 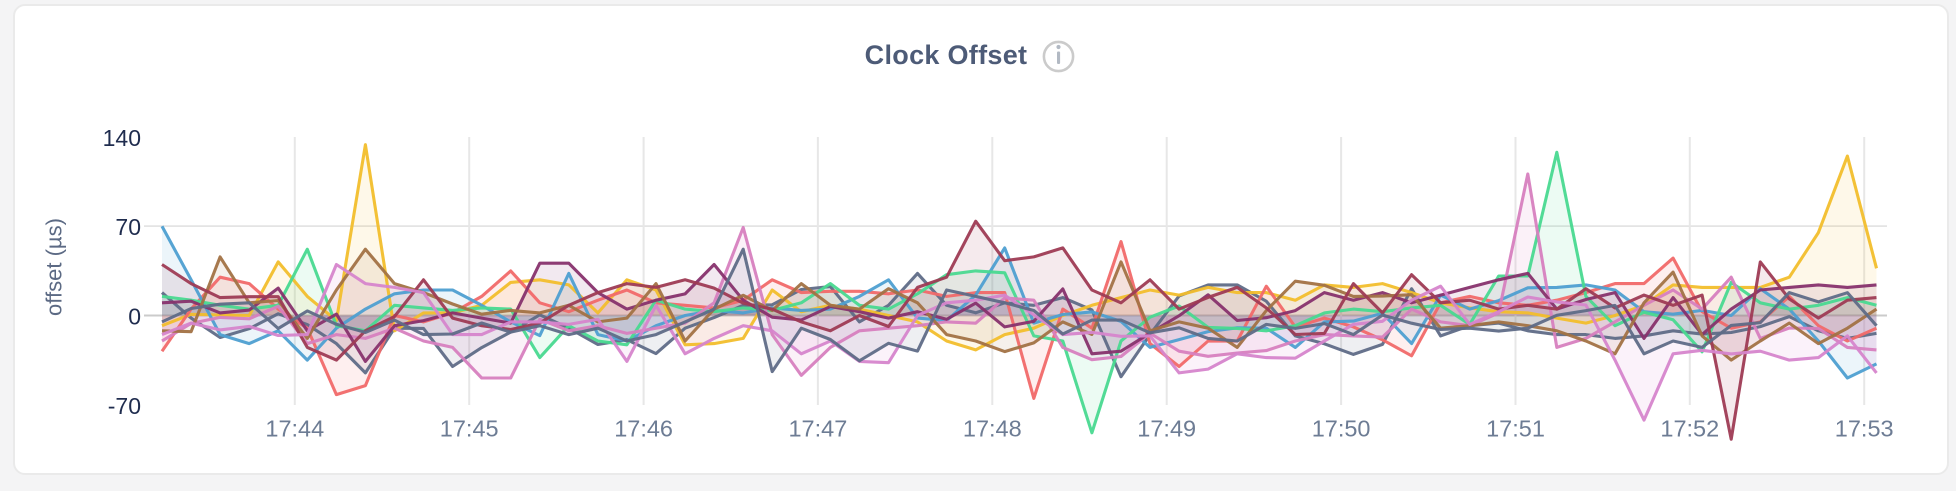 I want to click on svg-text: 17:51, so click(x=1515, y=429).